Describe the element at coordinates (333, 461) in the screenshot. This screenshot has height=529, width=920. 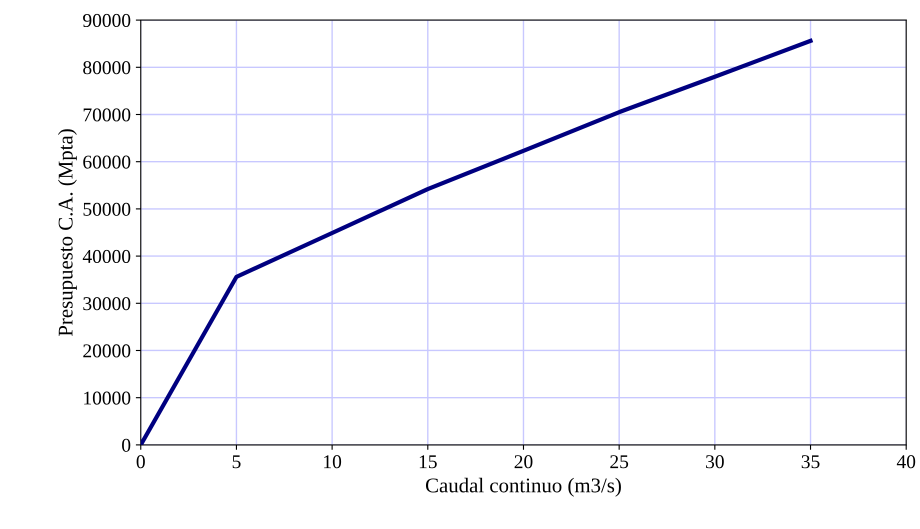
I see `x-tick-label: 10` at that location.